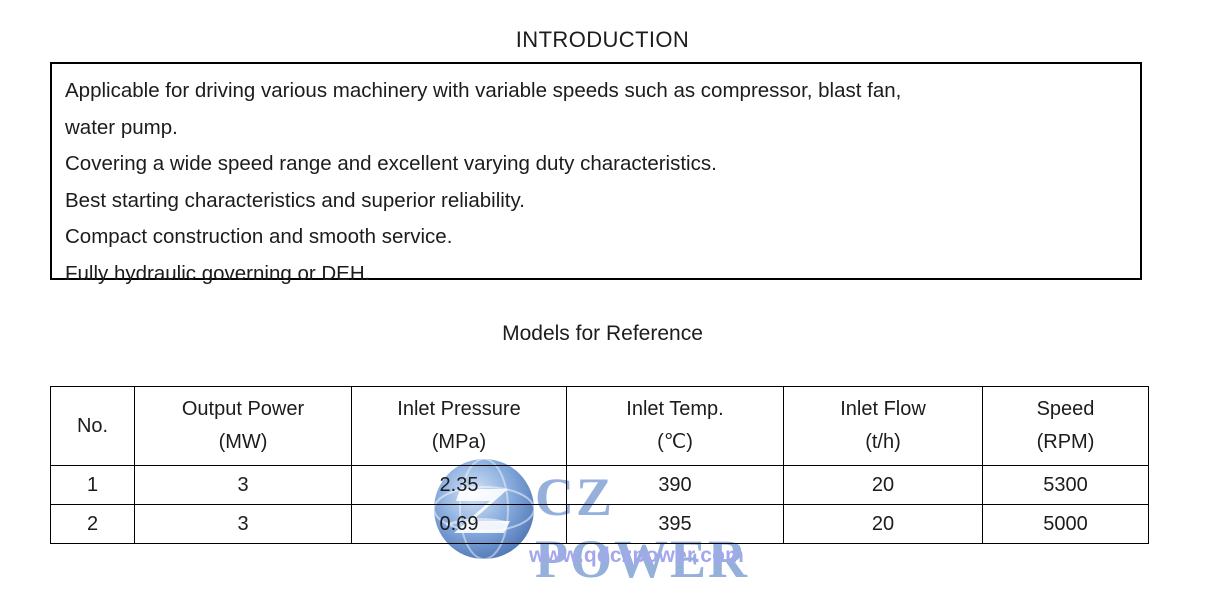 This screenshot has width=1205, height=593. Describe the element at coordinates (92, 485) in the screenshot. I see `cell-no: 1` at that location.